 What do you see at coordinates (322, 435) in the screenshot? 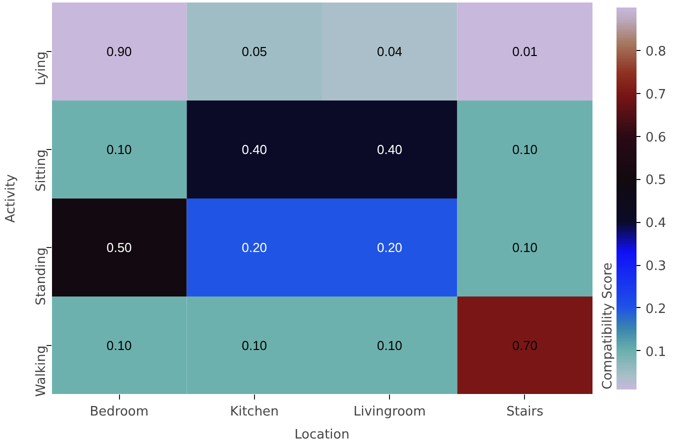
I see `x-axis-title: Location` at bounding box center [322, 435].